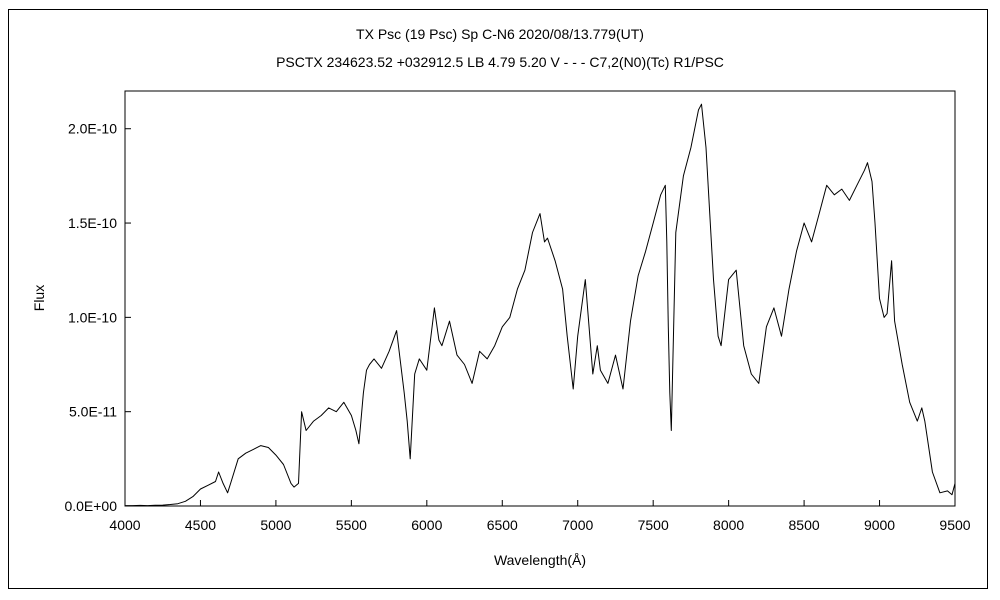  What do you see at coordinates (275, 525) in the screenshot?
I see `x-tick-label: 5000` at bounding box center [275, 525].